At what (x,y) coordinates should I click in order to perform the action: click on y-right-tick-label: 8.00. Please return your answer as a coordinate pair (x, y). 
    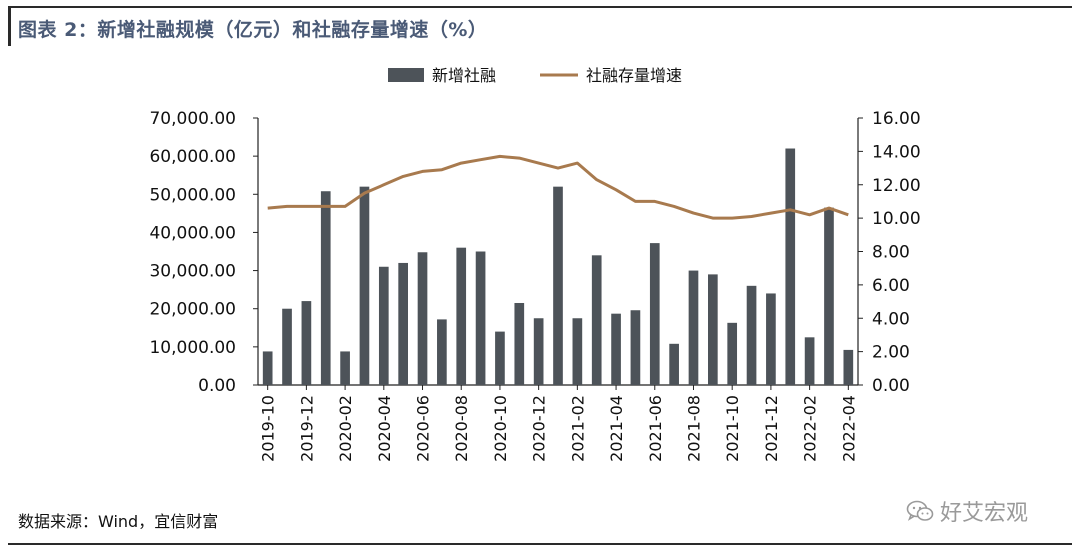
    Looking at the image, I should click on (891, 253).